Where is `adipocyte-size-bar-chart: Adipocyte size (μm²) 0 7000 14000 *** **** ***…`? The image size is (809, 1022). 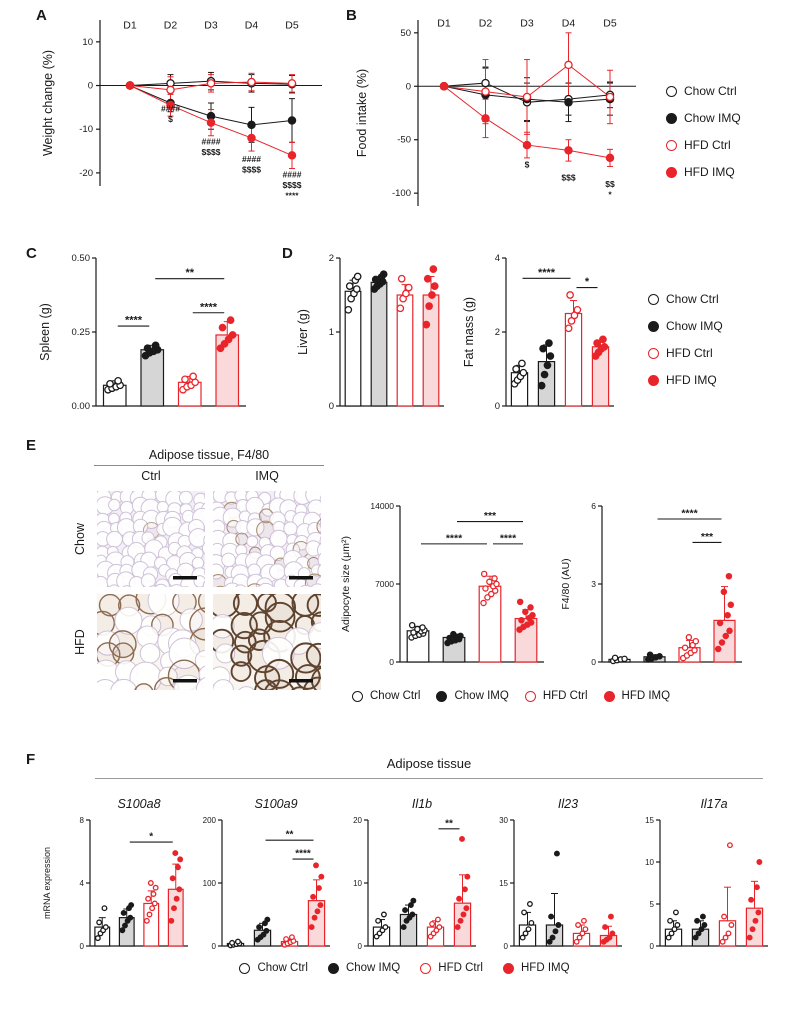
adipocyte-size-bar-chart: Adipocyte size (μm²) 0 7000 14000 *** **** ***… is located at coordinates (443, 581).